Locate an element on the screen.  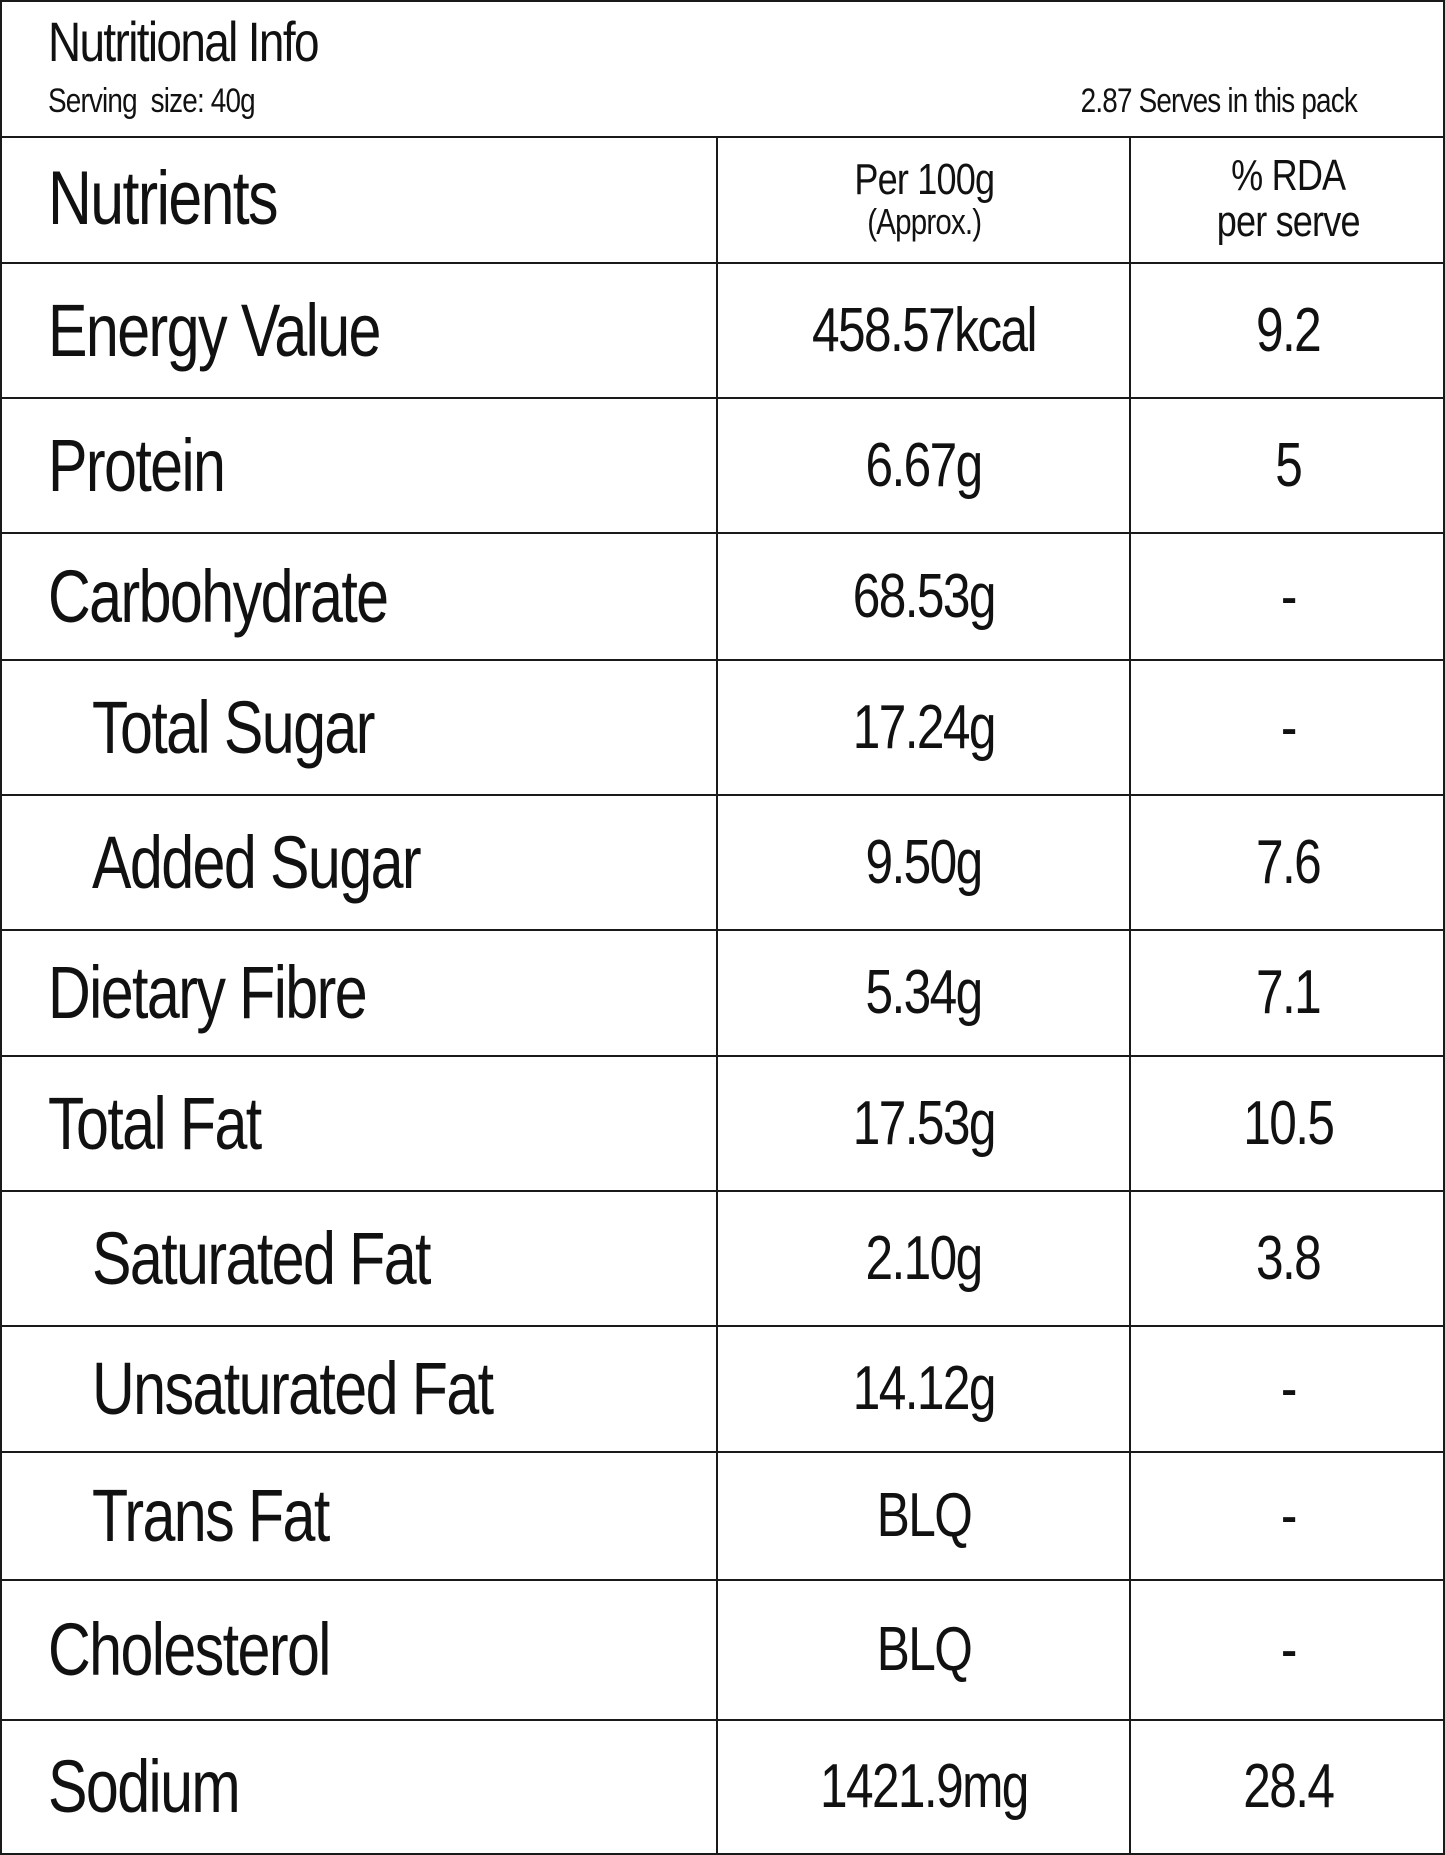
per100-value: 68.53g is located at coordinates (924, 596).